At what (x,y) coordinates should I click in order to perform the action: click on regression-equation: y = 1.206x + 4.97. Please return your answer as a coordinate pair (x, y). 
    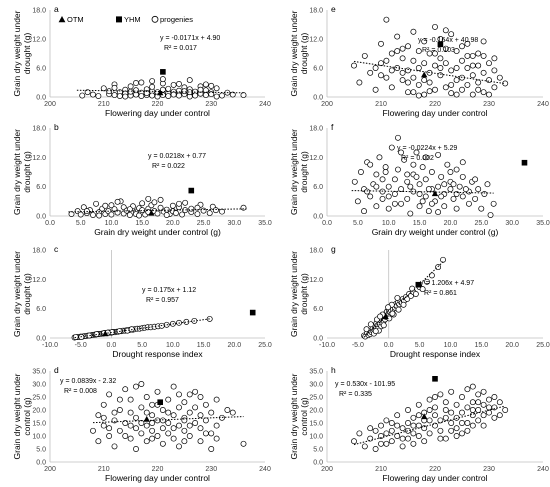
    Looking at the image, I should click on (447, 283).